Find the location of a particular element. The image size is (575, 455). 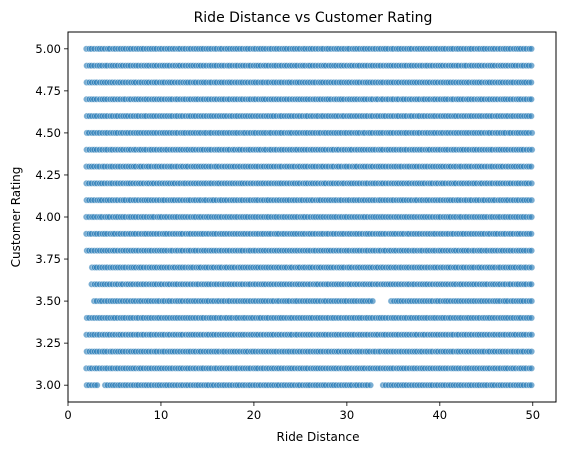

x-axis-ticks: 0 10 20 30 40 50 is located at coordinates (302, 412).